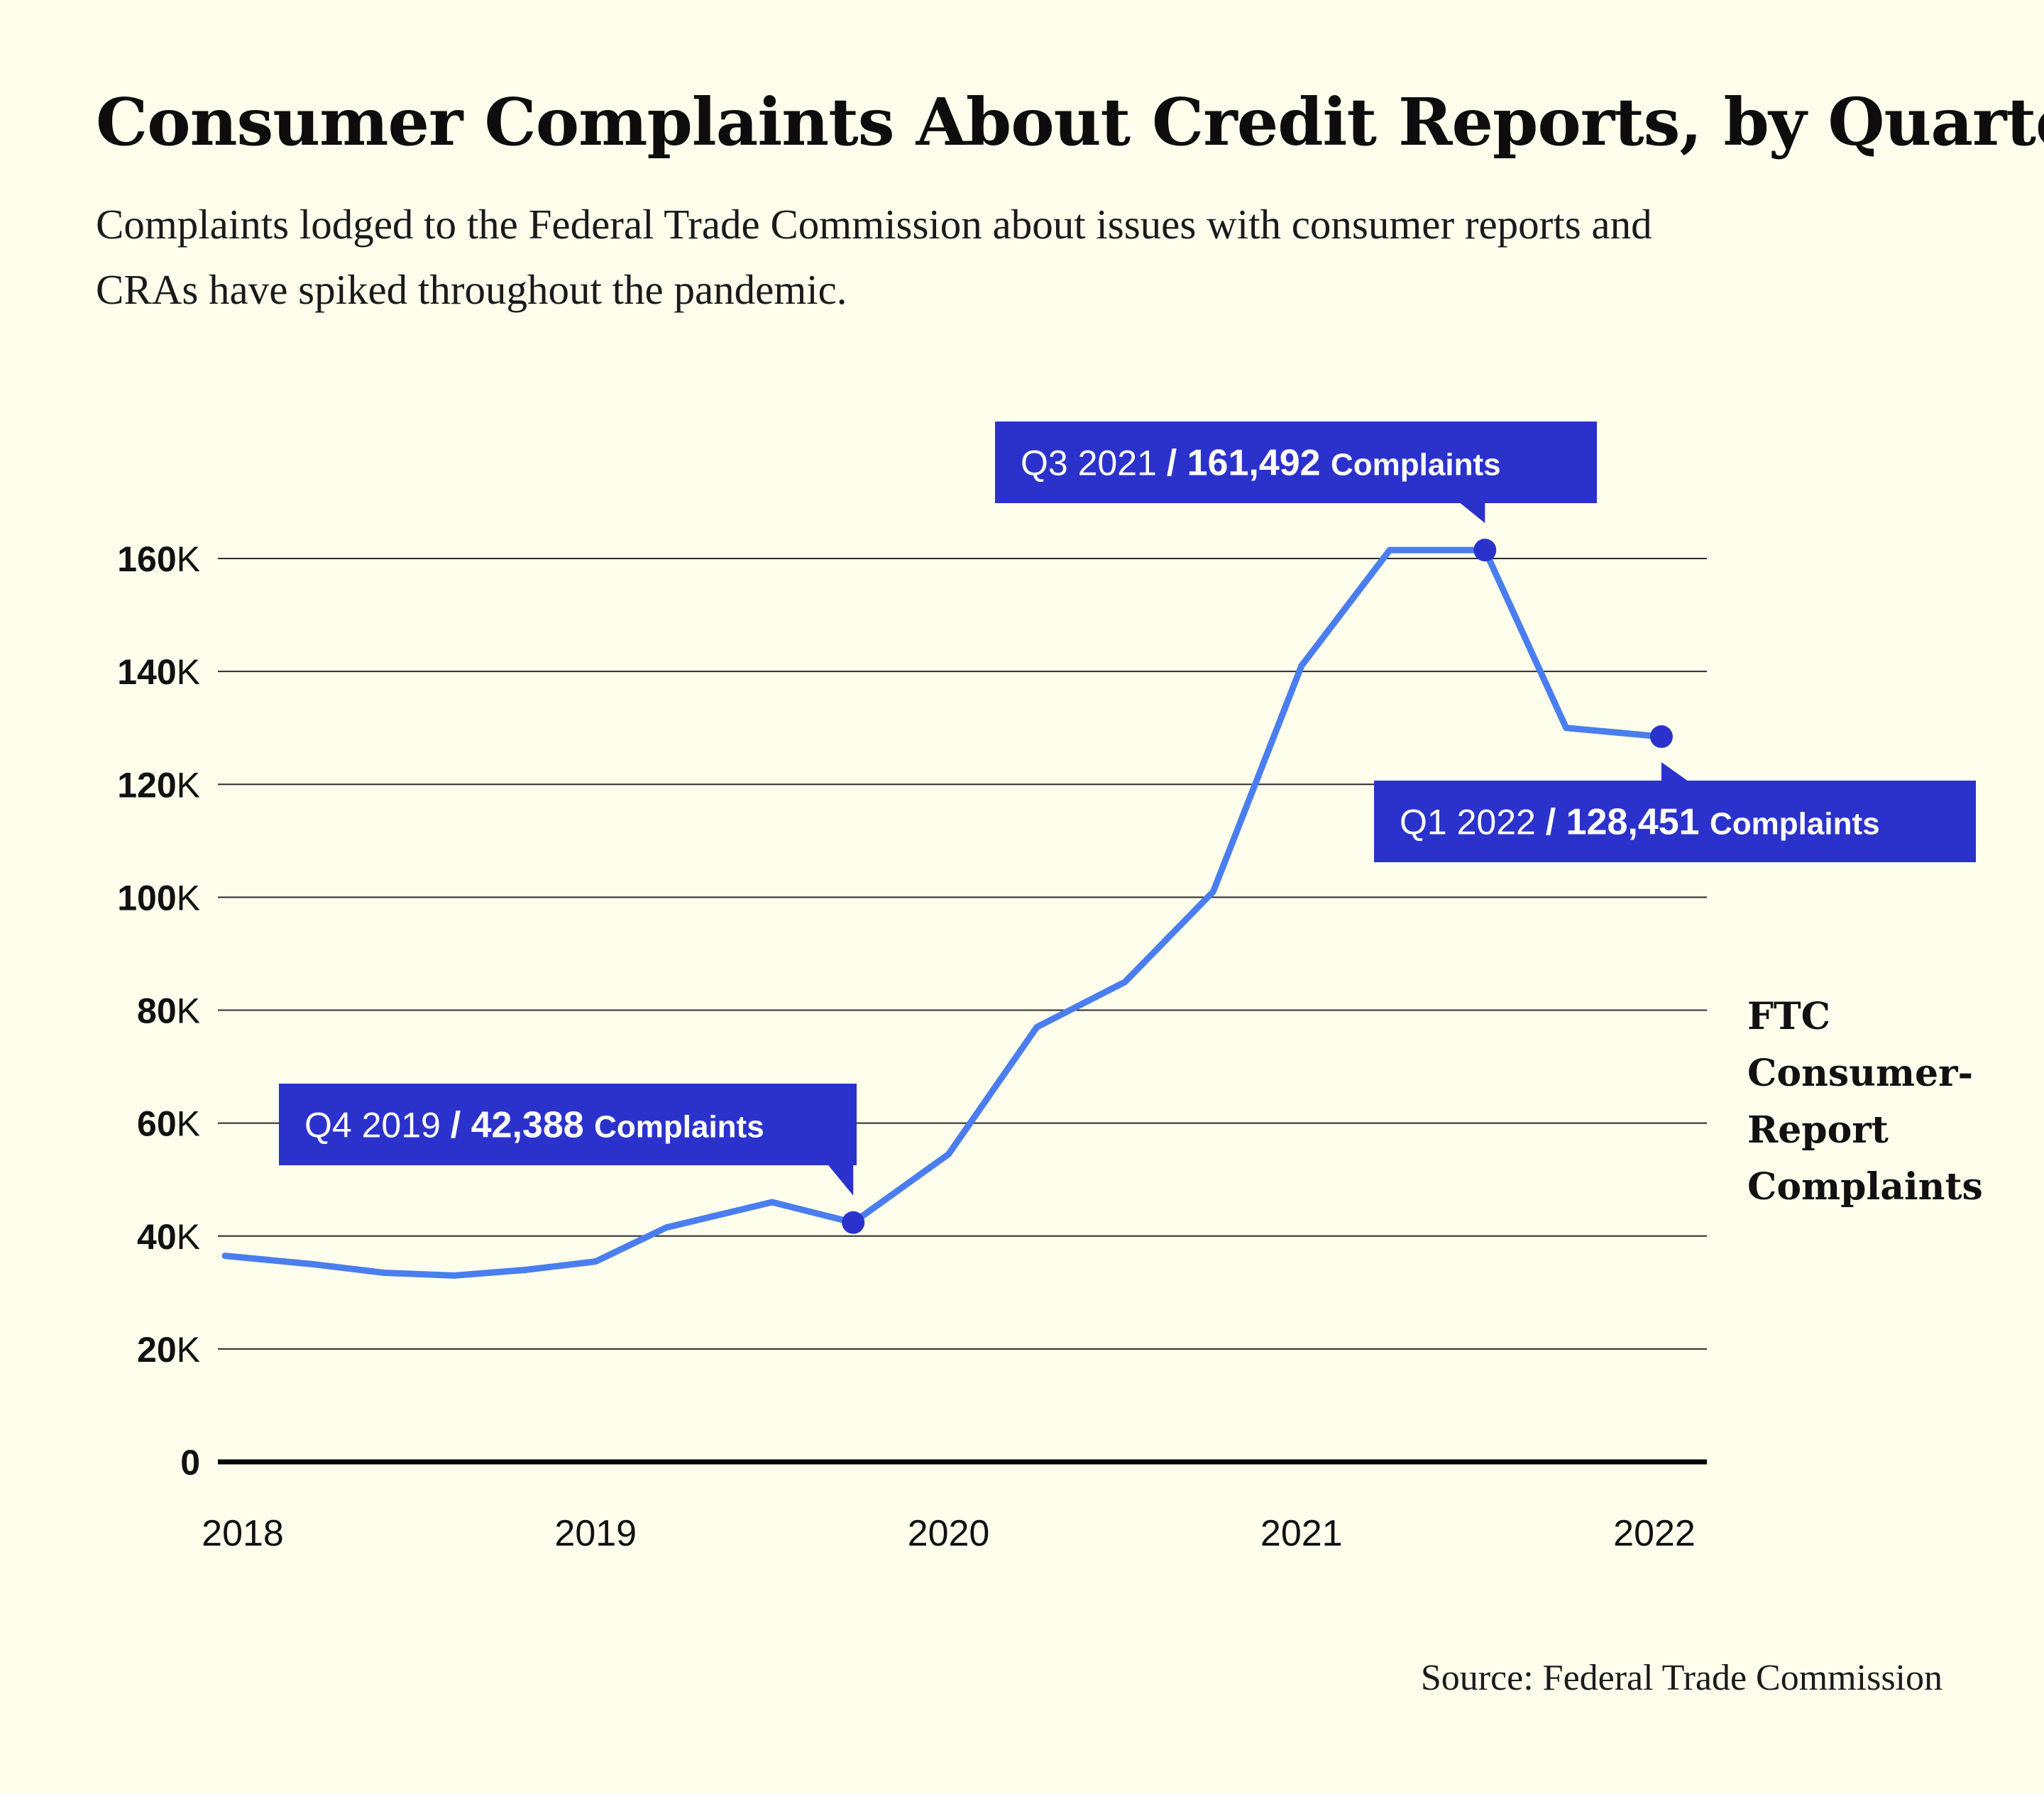 The height and width of the screenshot is (1794, 2044). What do you see at coordinates (190, 1463) in the screenshot?
I see `y-tick-label: 0` at bounding box center [190, 1463].